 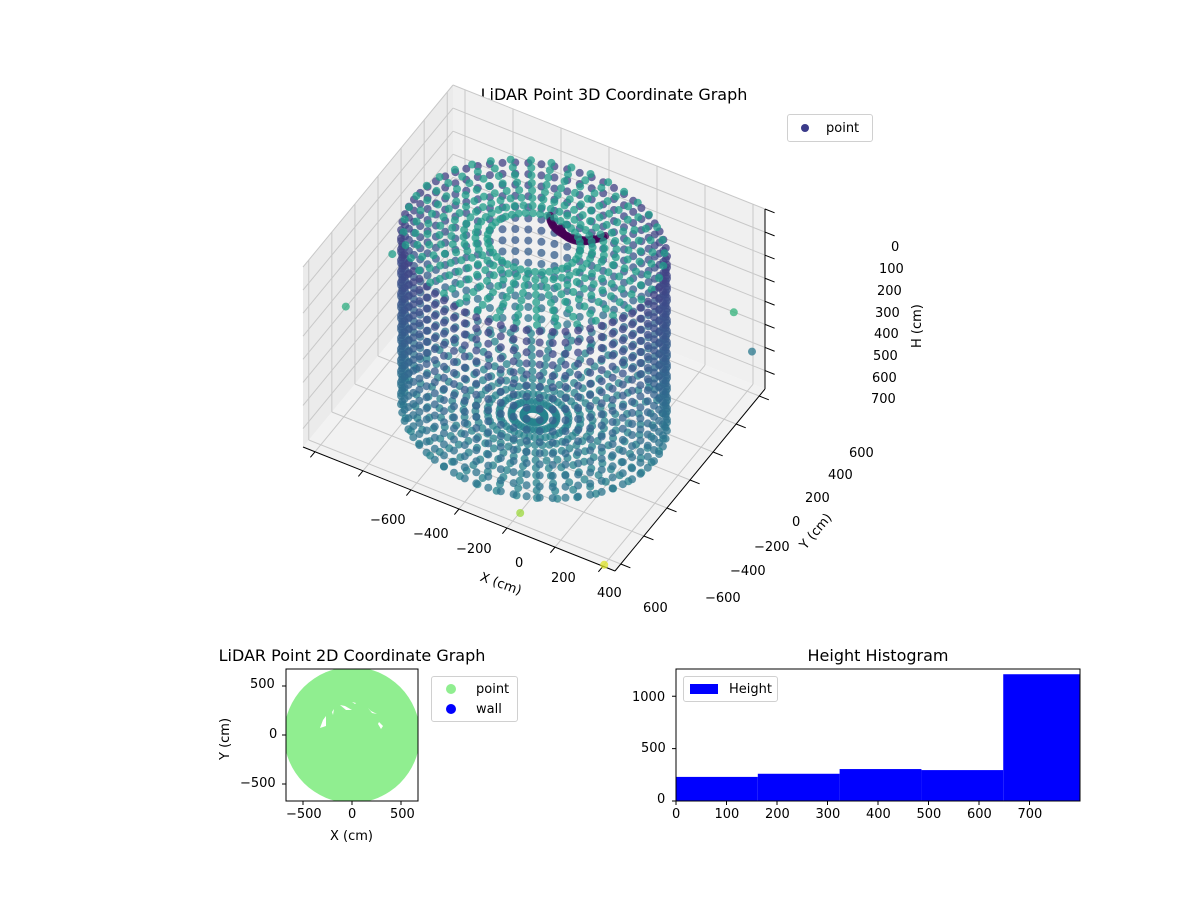 I want to click on histogram-title: Height Histogram, so click(x=878, y=655).